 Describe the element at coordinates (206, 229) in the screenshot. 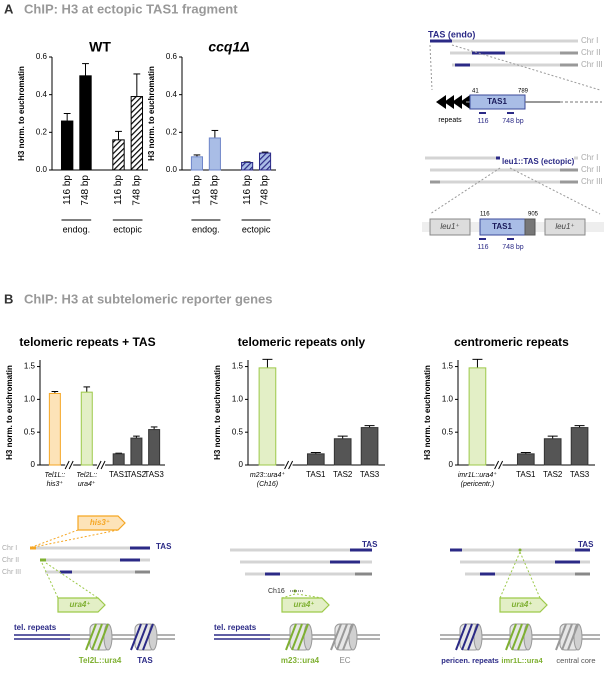

I see `group-label: endog.` at that location.